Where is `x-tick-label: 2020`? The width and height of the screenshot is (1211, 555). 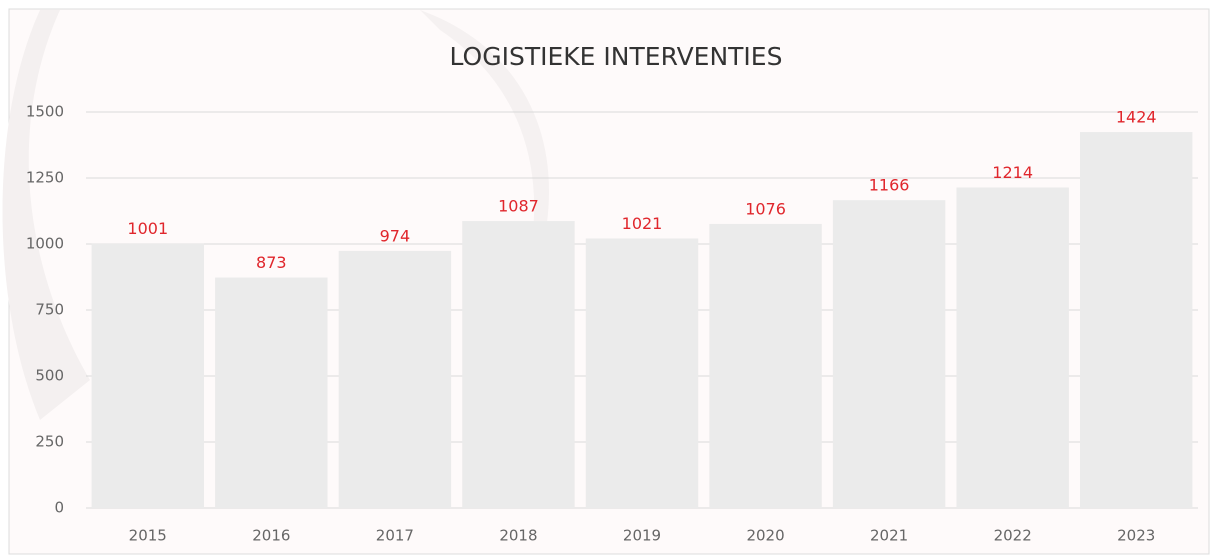
x-tick-label: 2020 is located at coordinates (765, 536).